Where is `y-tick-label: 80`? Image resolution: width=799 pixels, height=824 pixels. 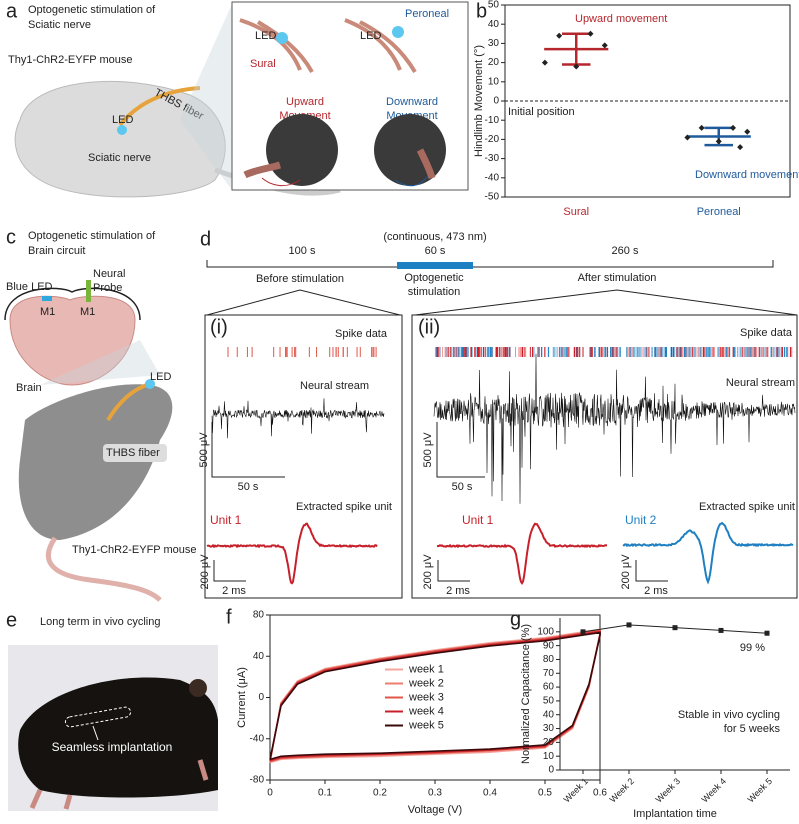 y-tick-label: 80 is located at coordinates (549, 659).